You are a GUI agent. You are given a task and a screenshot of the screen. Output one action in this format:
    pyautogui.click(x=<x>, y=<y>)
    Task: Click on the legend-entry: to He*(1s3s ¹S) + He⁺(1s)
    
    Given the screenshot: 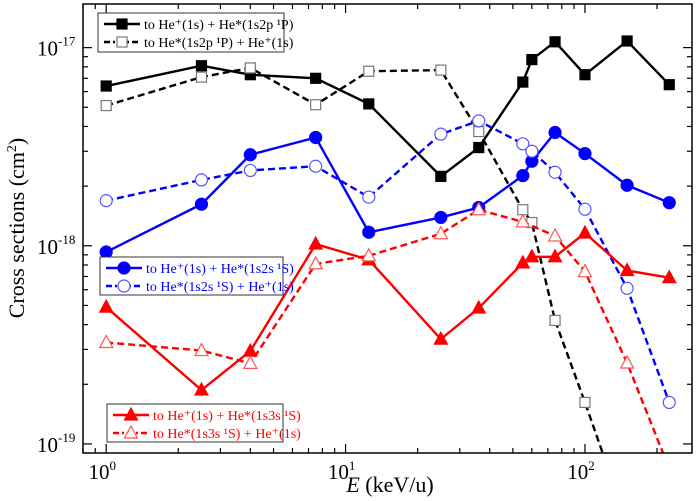 What is the action you would take?
    pyautogui.click(x=207, y=433)
    